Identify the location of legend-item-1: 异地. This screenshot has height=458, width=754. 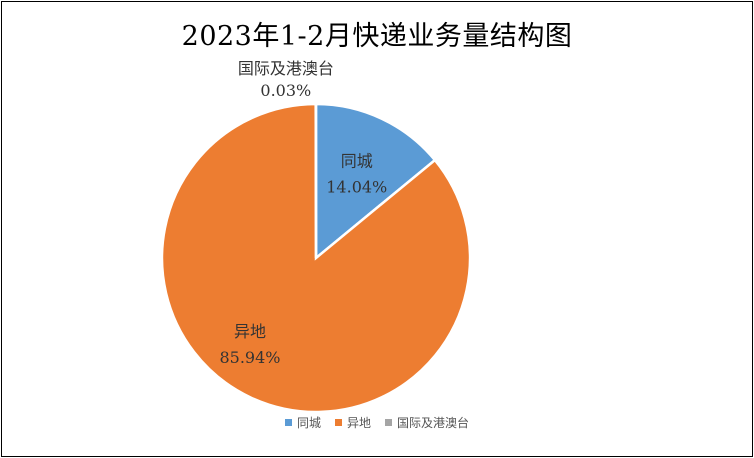
(352, 422).